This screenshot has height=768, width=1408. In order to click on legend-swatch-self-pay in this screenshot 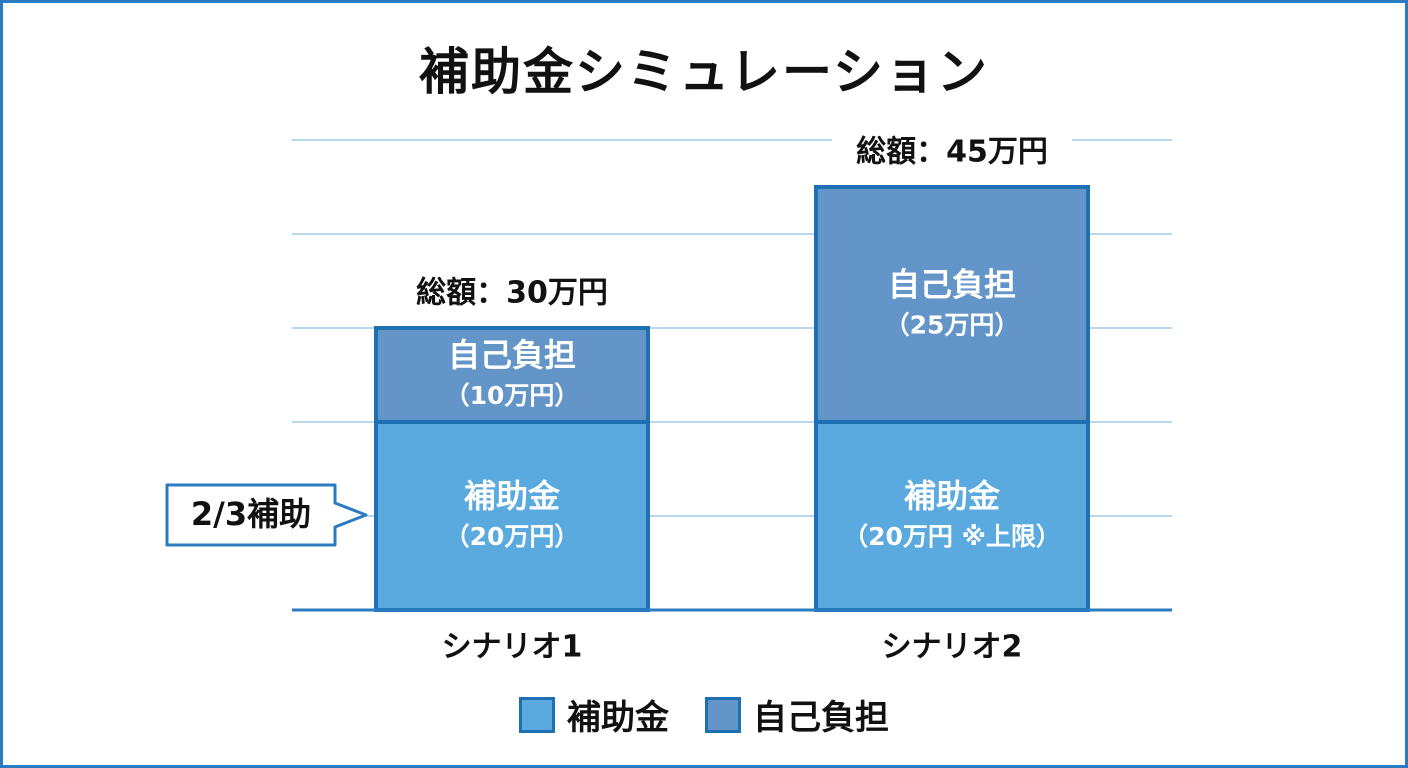, I will do `click(723, 714)`.